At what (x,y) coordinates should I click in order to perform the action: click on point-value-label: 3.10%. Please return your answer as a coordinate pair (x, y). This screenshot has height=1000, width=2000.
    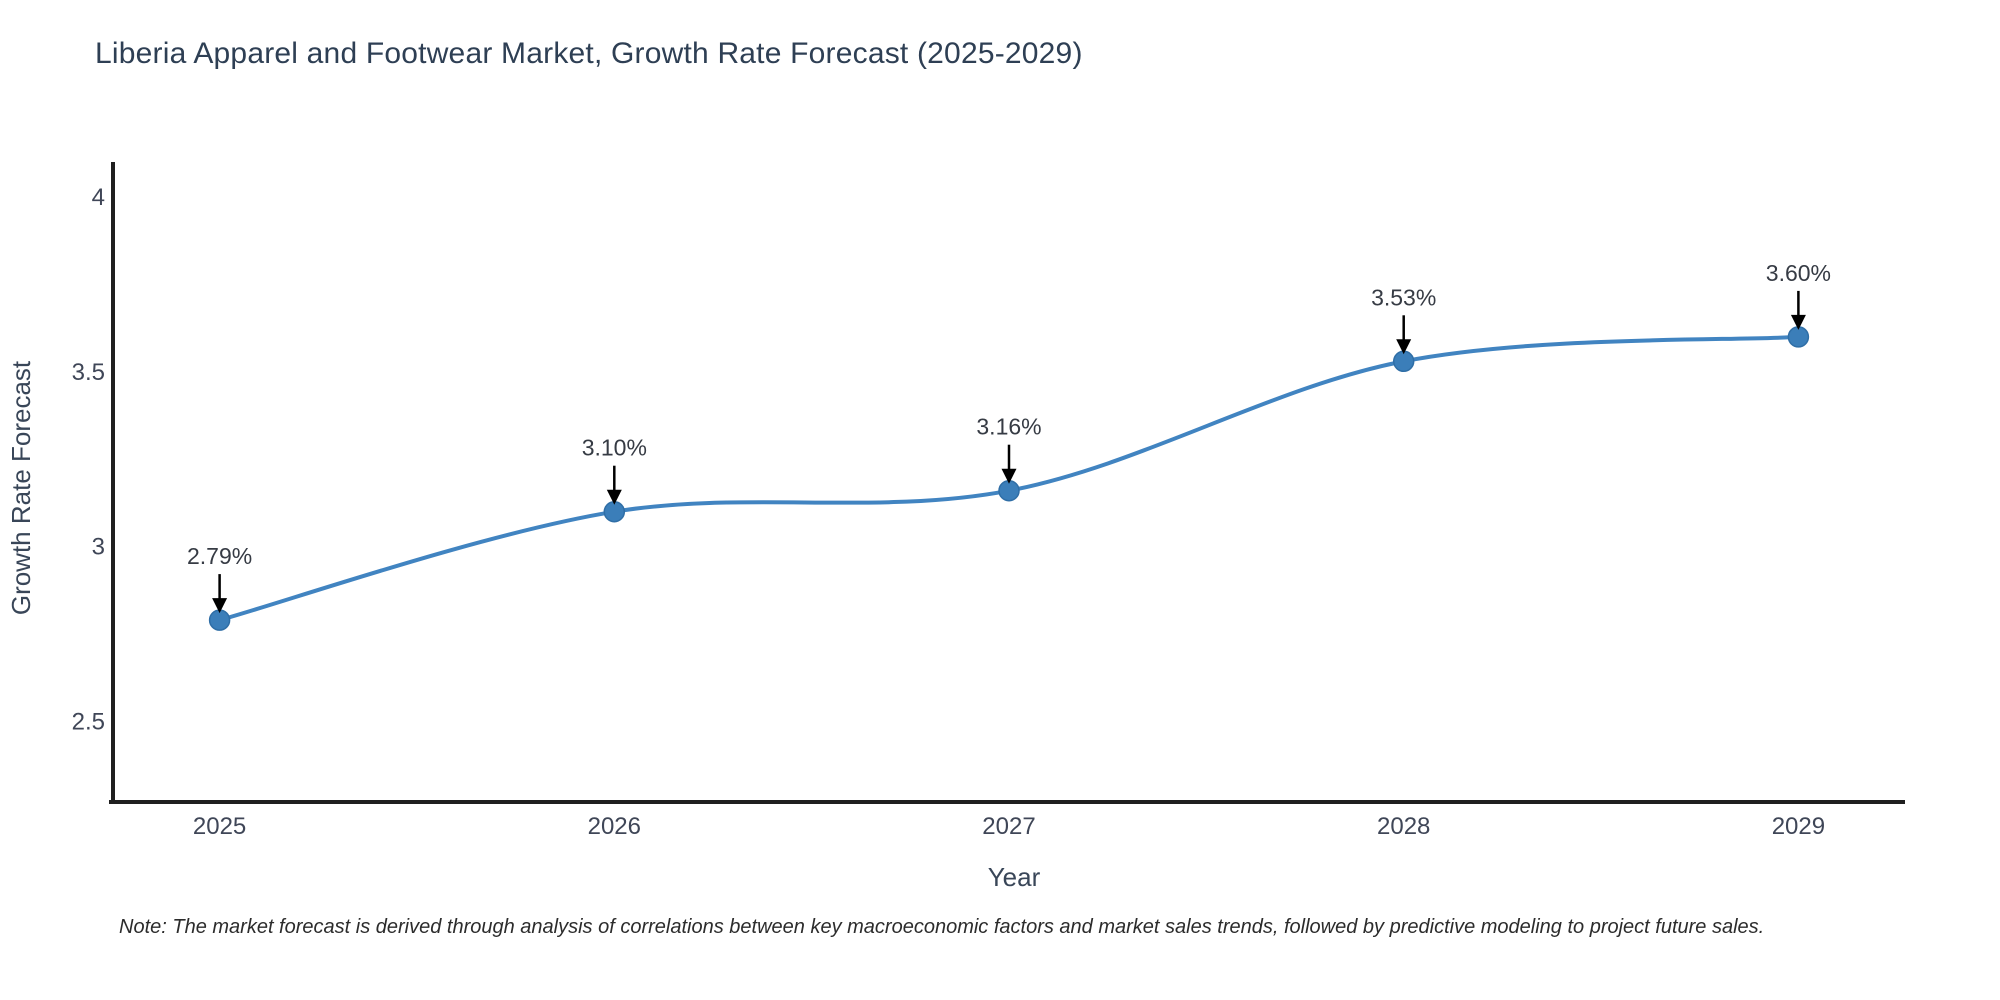
    Looking at the image, I should click on (614, 448).